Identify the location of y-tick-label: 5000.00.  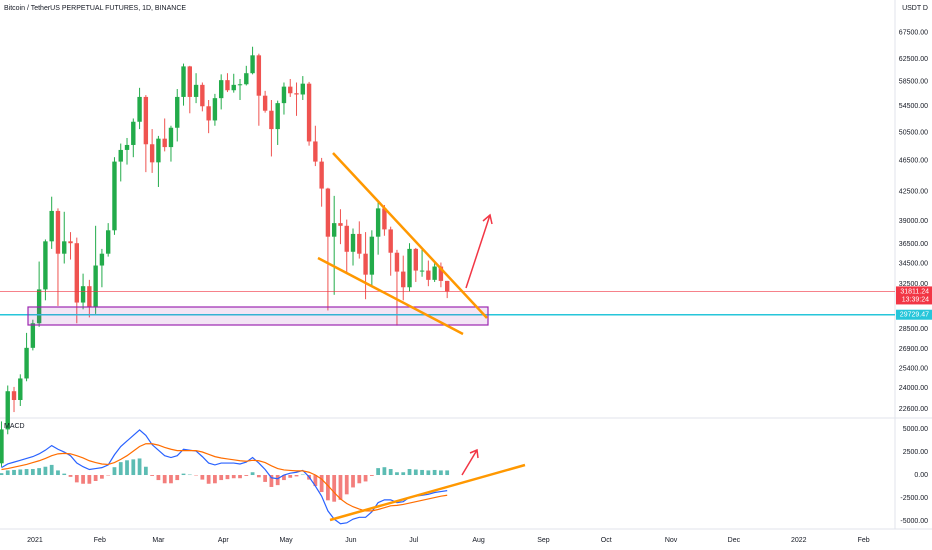
(915, 429).